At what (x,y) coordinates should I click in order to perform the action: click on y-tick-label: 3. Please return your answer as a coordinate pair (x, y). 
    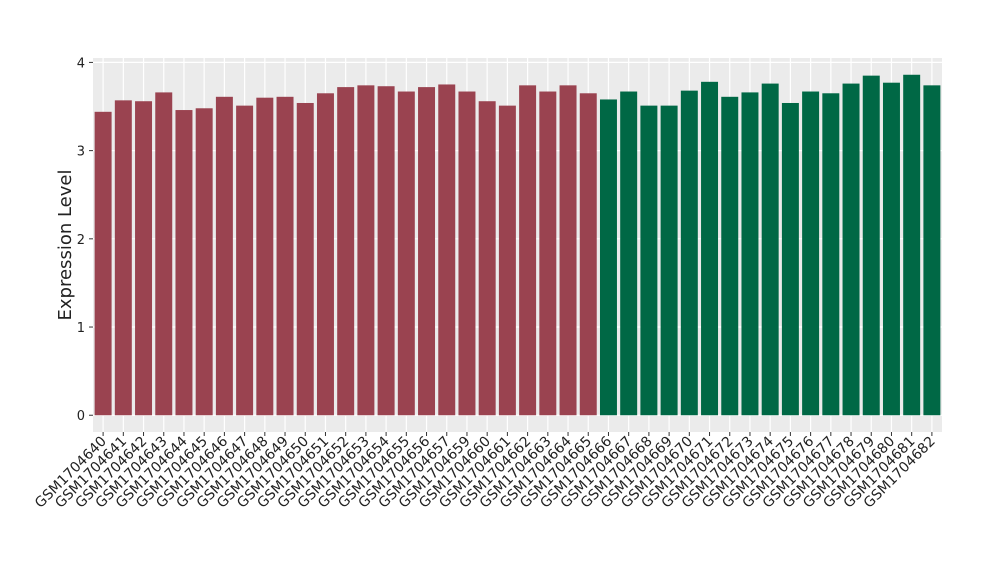
    Looking at the image, I should click on (81, 152).